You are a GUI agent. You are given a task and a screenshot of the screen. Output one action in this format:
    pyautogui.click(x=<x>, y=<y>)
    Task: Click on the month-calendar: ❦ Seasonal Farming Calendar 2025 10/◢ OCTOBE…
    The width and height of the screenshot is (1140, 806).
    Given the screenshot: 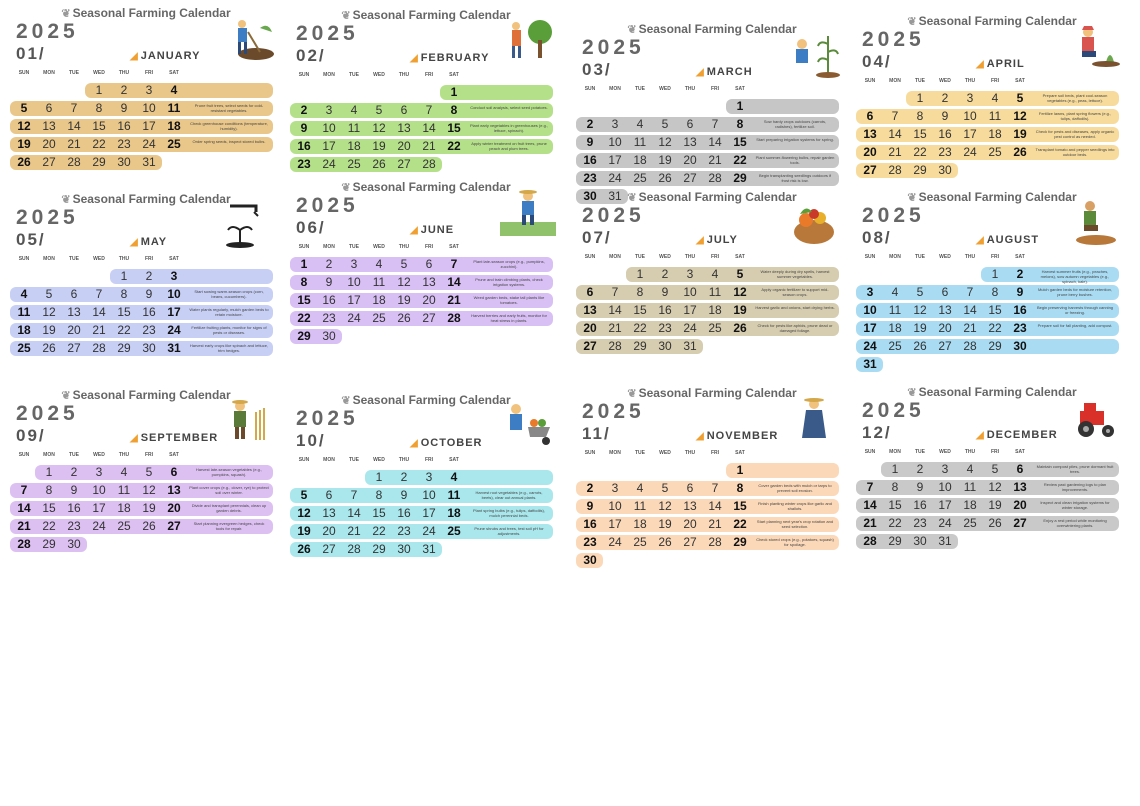 What is the action you would take?
    pyautogui.click(x=425, y=476)
    